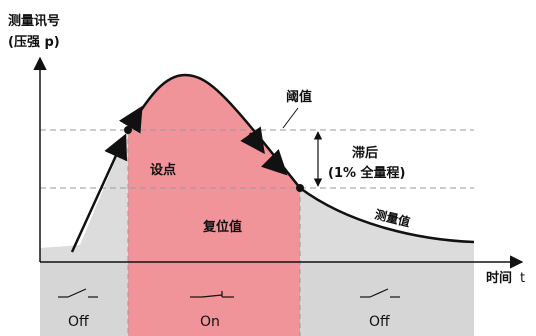 The width and height of the screenshot is (536, 336). What do you see at coordinates (34, 21) in the screenshot?
I see `y-axis-label-line1: 测量讯号` at bounding box center [34, 21].